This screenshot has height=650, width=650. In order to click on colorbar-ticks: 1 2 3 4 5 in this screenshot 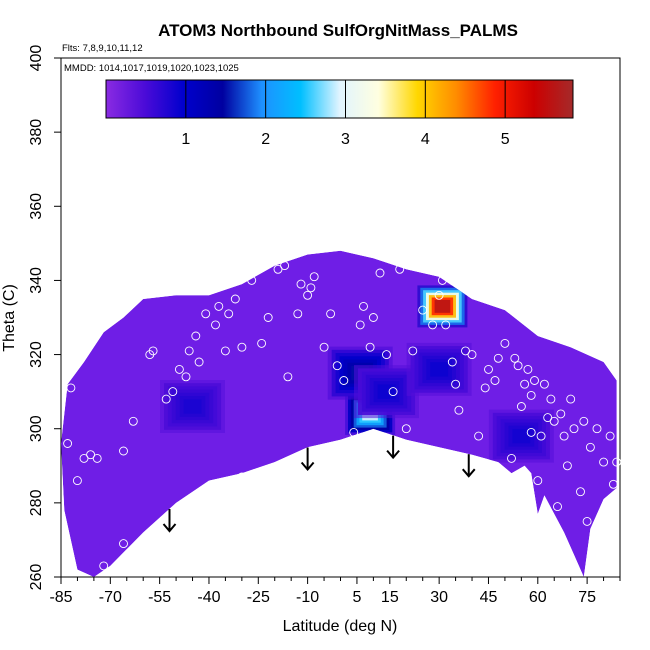, I will do `click(345, 114)`.